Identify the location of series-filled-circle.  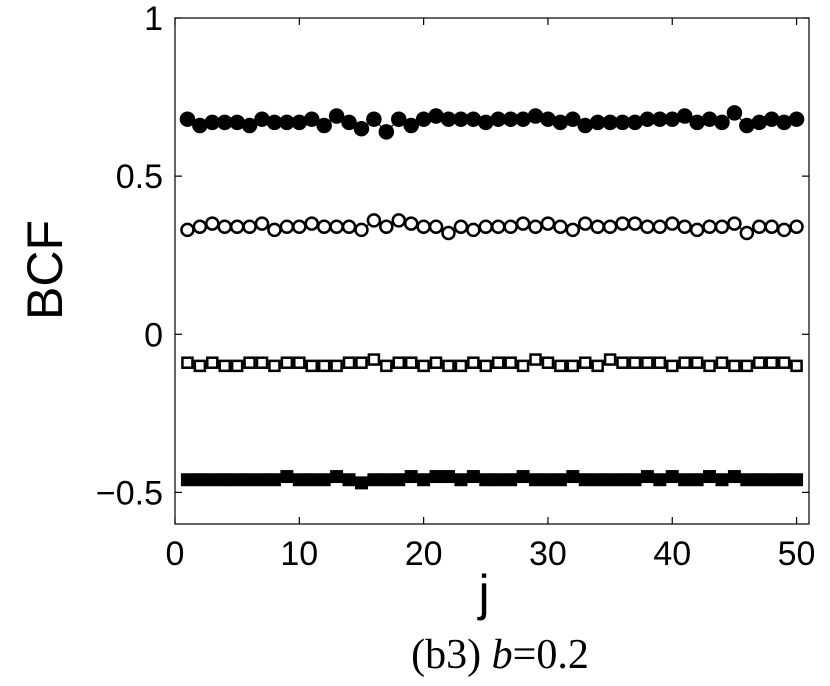
(492, 122).